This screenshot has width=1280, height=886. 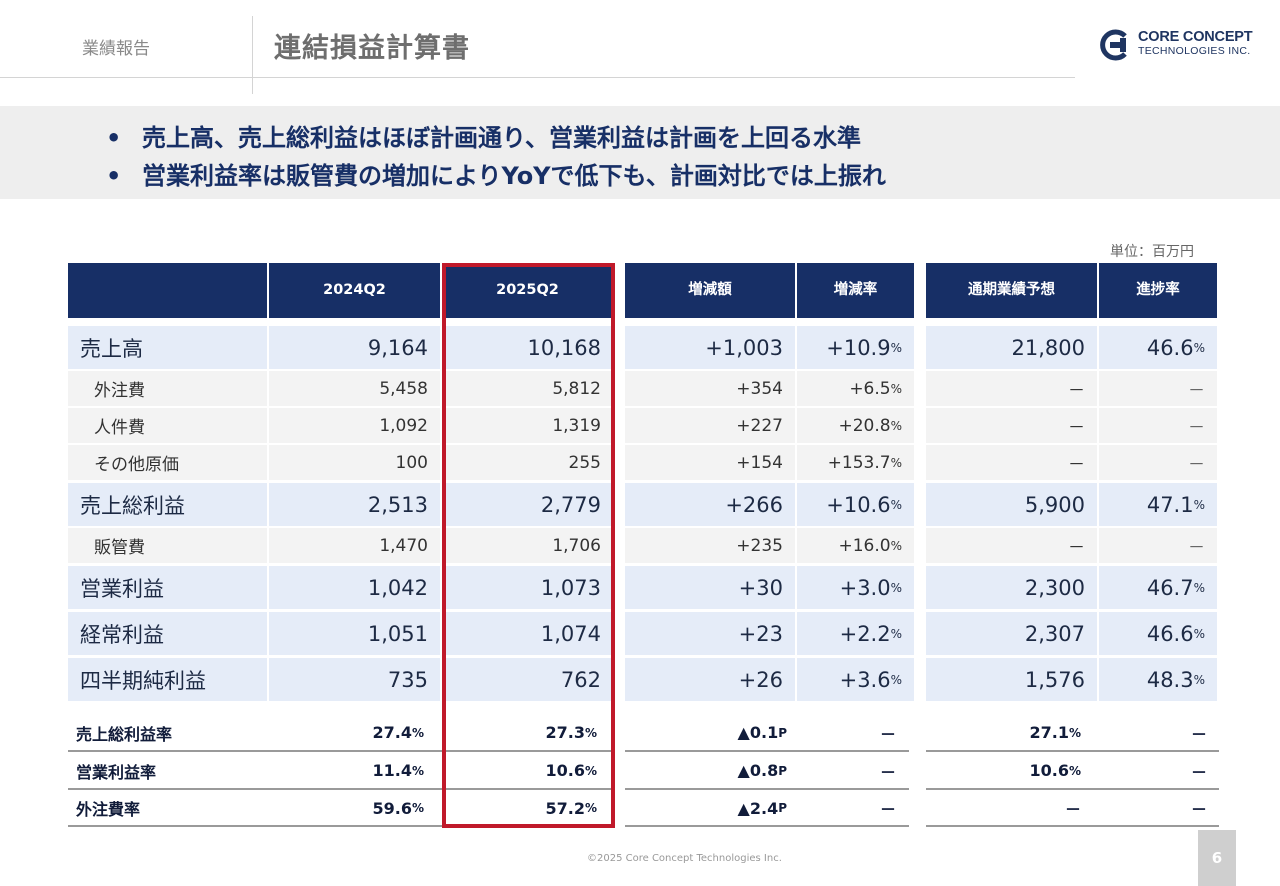 What do you see at coordinates (354, 679) in the screenshot?
I see `cell-y2024: 735` at bounding box center [354, 679].